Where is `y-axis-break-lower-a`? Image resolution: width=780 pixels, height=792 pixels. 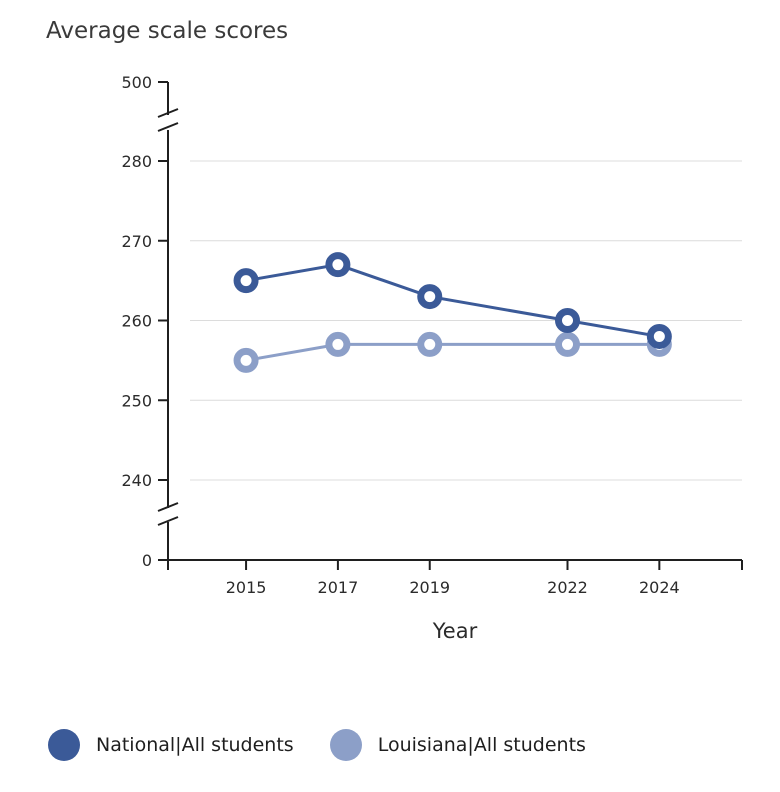
y-axis-break-lower-a is located at coordinates (168, 507).